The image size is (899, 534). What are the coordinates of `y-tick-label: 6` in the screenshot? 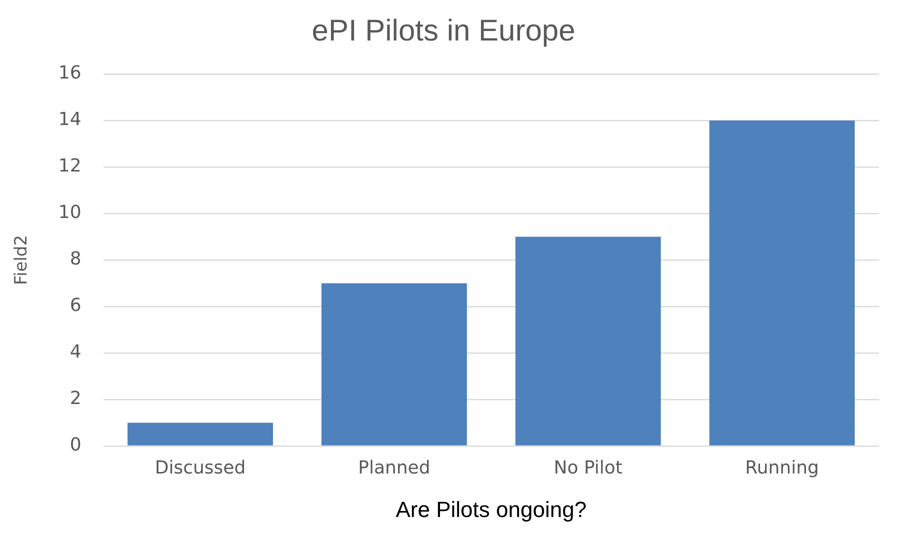 It's located at (76, 305).